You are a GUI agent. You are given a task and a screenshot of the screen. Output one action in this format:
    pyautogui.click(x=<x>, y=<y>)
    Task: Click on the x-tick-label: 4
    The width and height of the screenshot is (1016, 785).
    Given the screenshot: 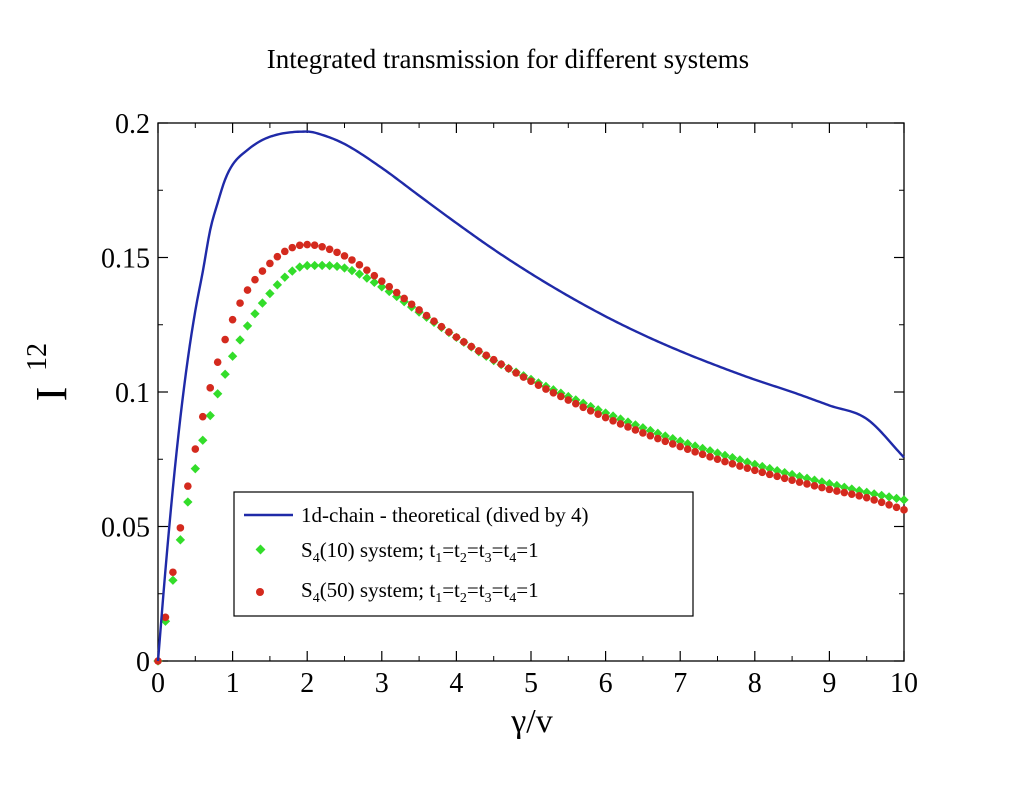 What is the action you would take?
    pyautogui.click(x=456, y=683)
    